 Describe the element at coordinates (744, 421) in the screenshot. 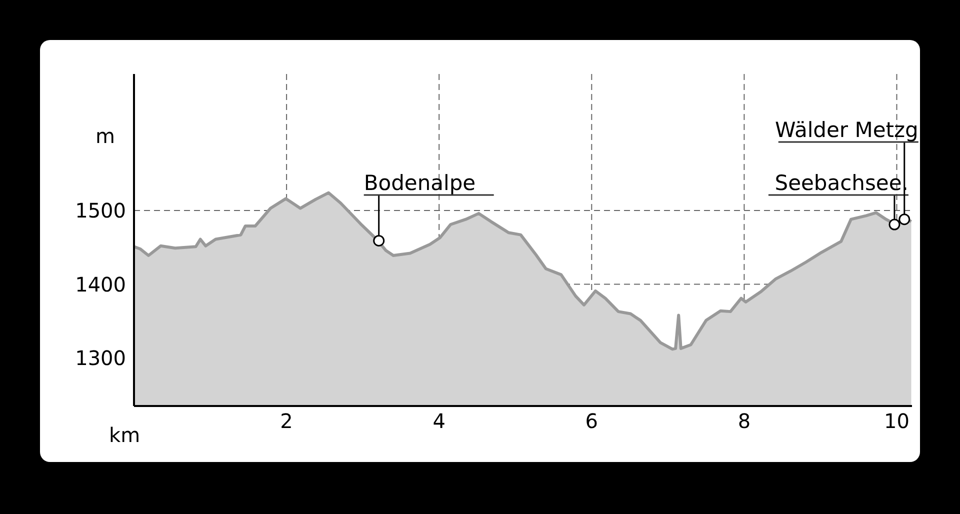

I see `x-tick-label: 8` at that location.